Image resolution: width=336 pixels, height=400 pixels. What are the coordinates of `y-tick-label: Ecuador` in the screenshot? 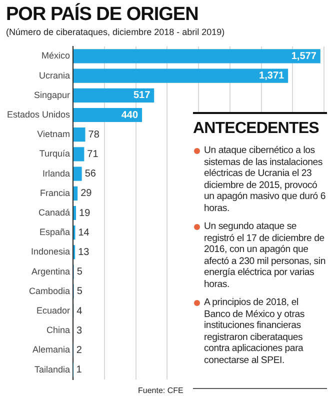 It's located at (53, 310).